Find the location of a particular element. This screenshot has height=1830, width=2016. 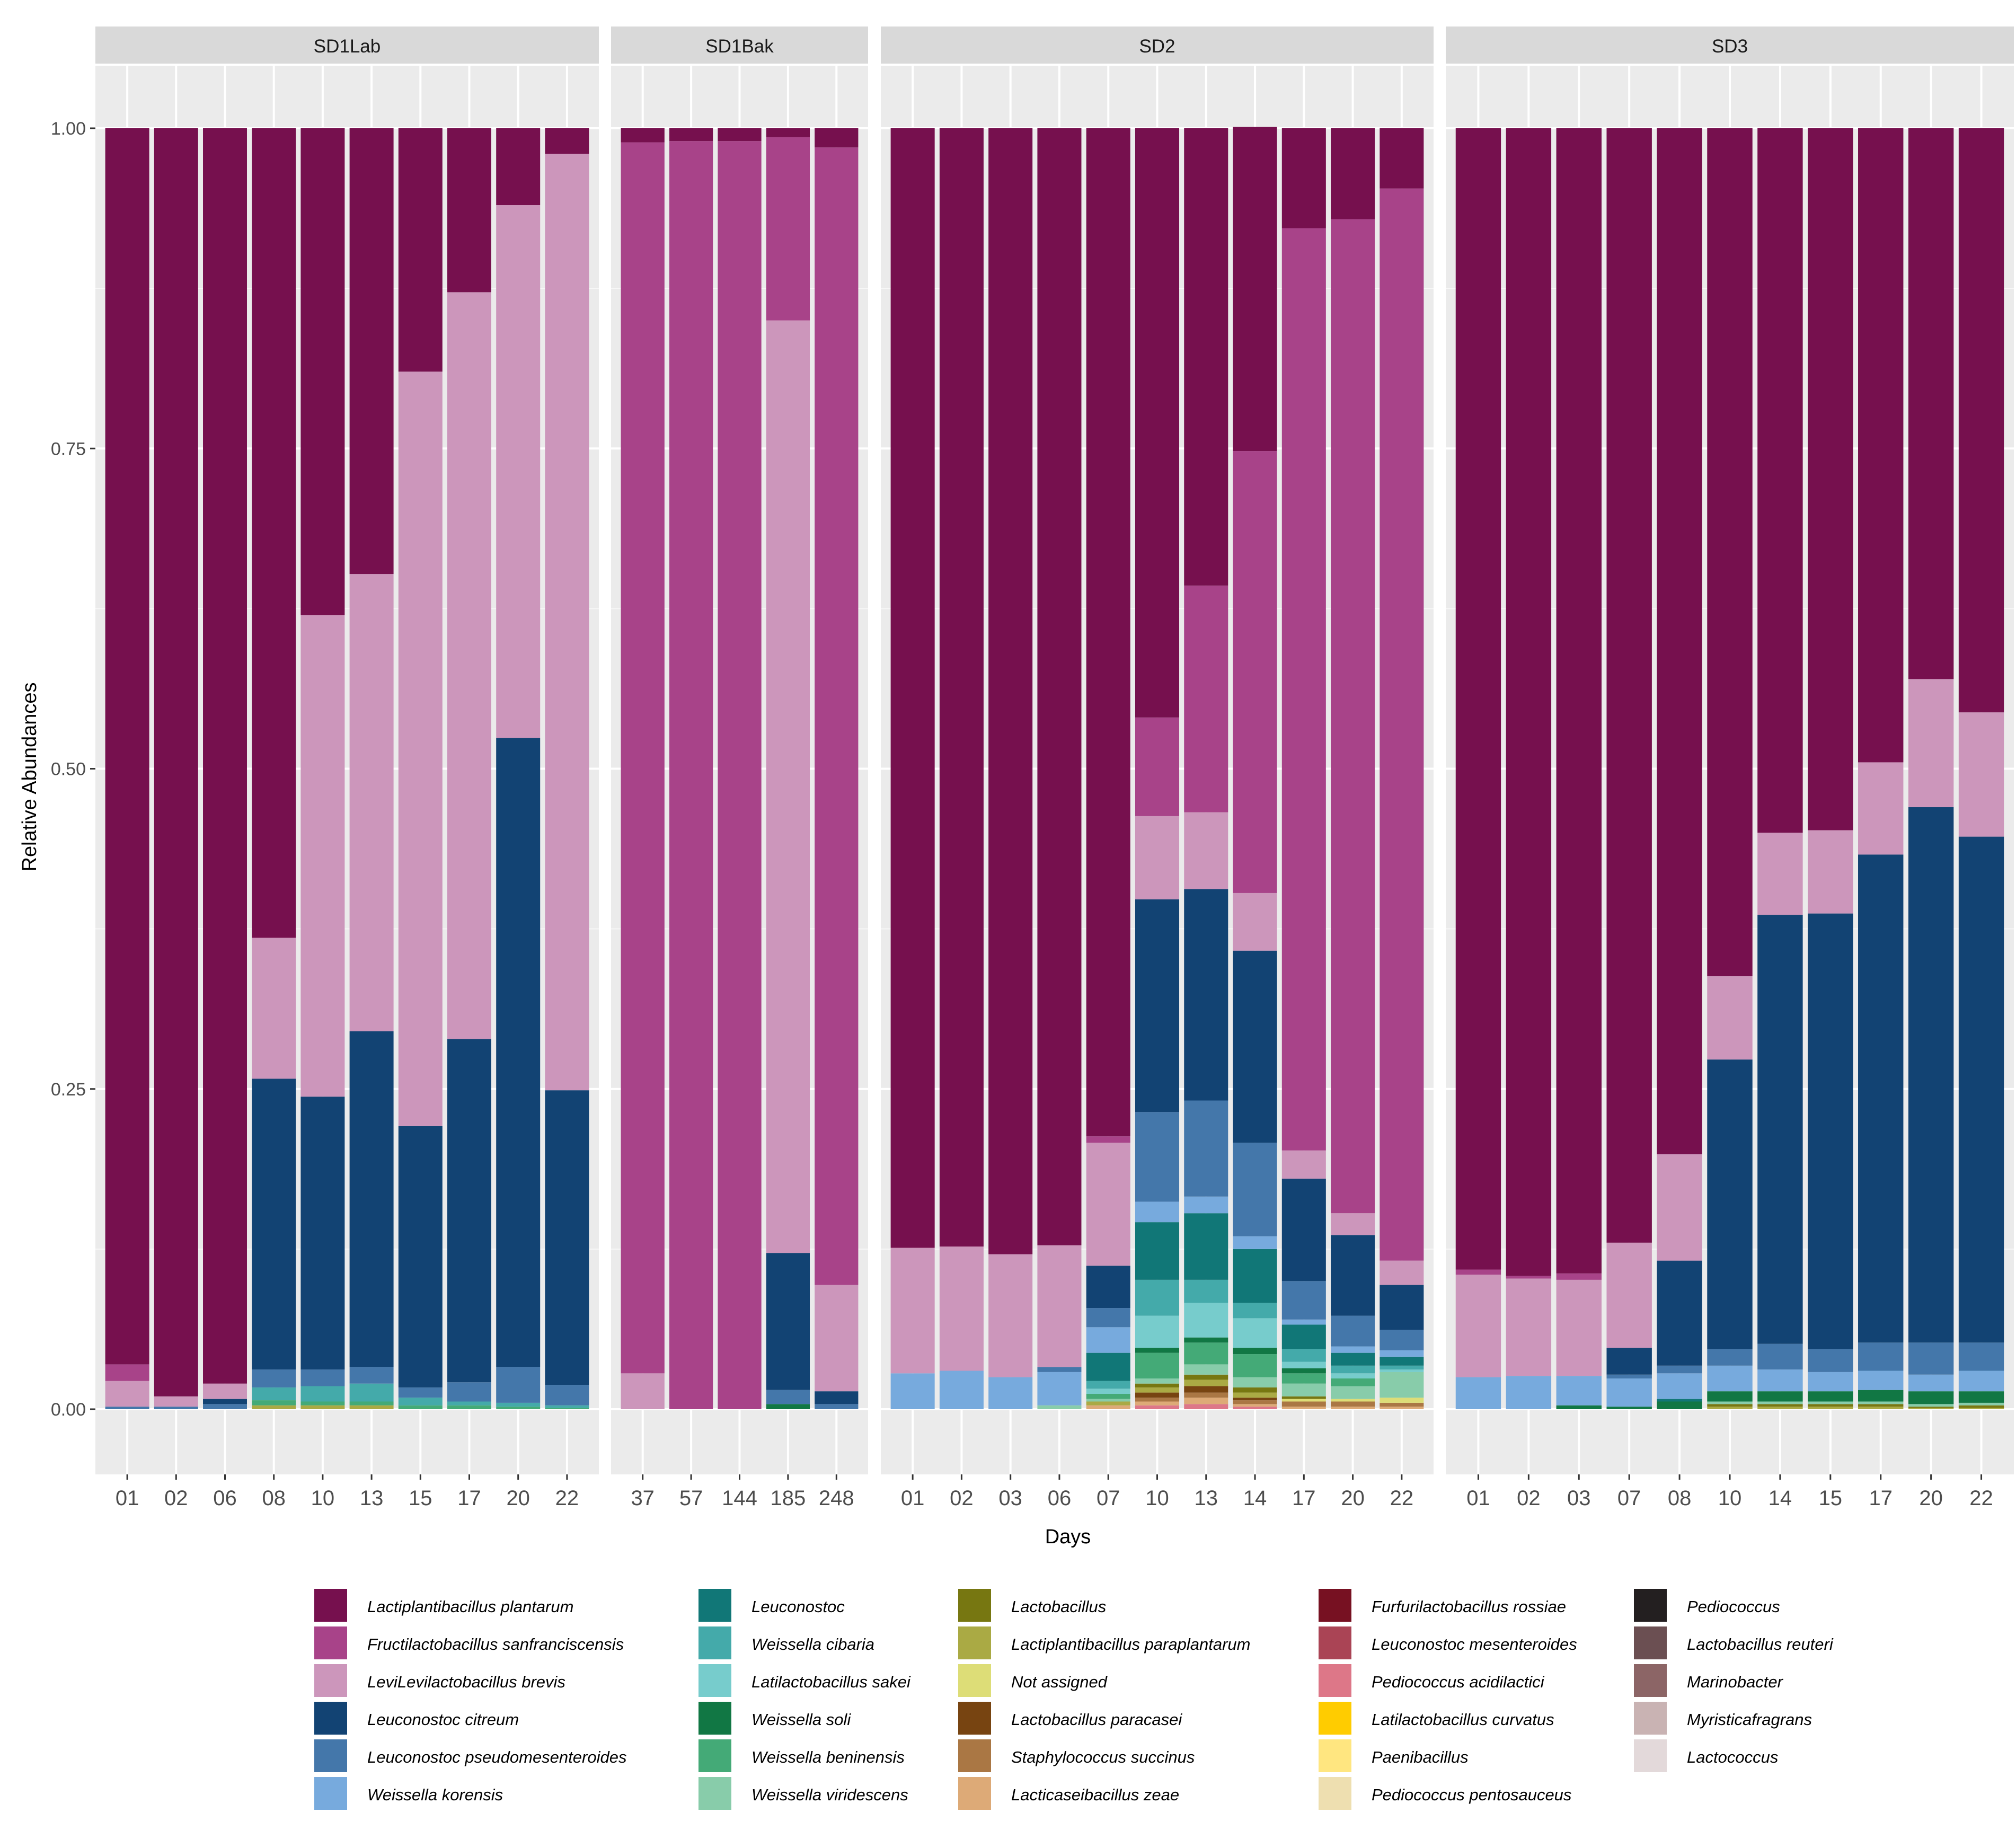

legend-item: Pediococcus is located at coordinates (1707, 1606).